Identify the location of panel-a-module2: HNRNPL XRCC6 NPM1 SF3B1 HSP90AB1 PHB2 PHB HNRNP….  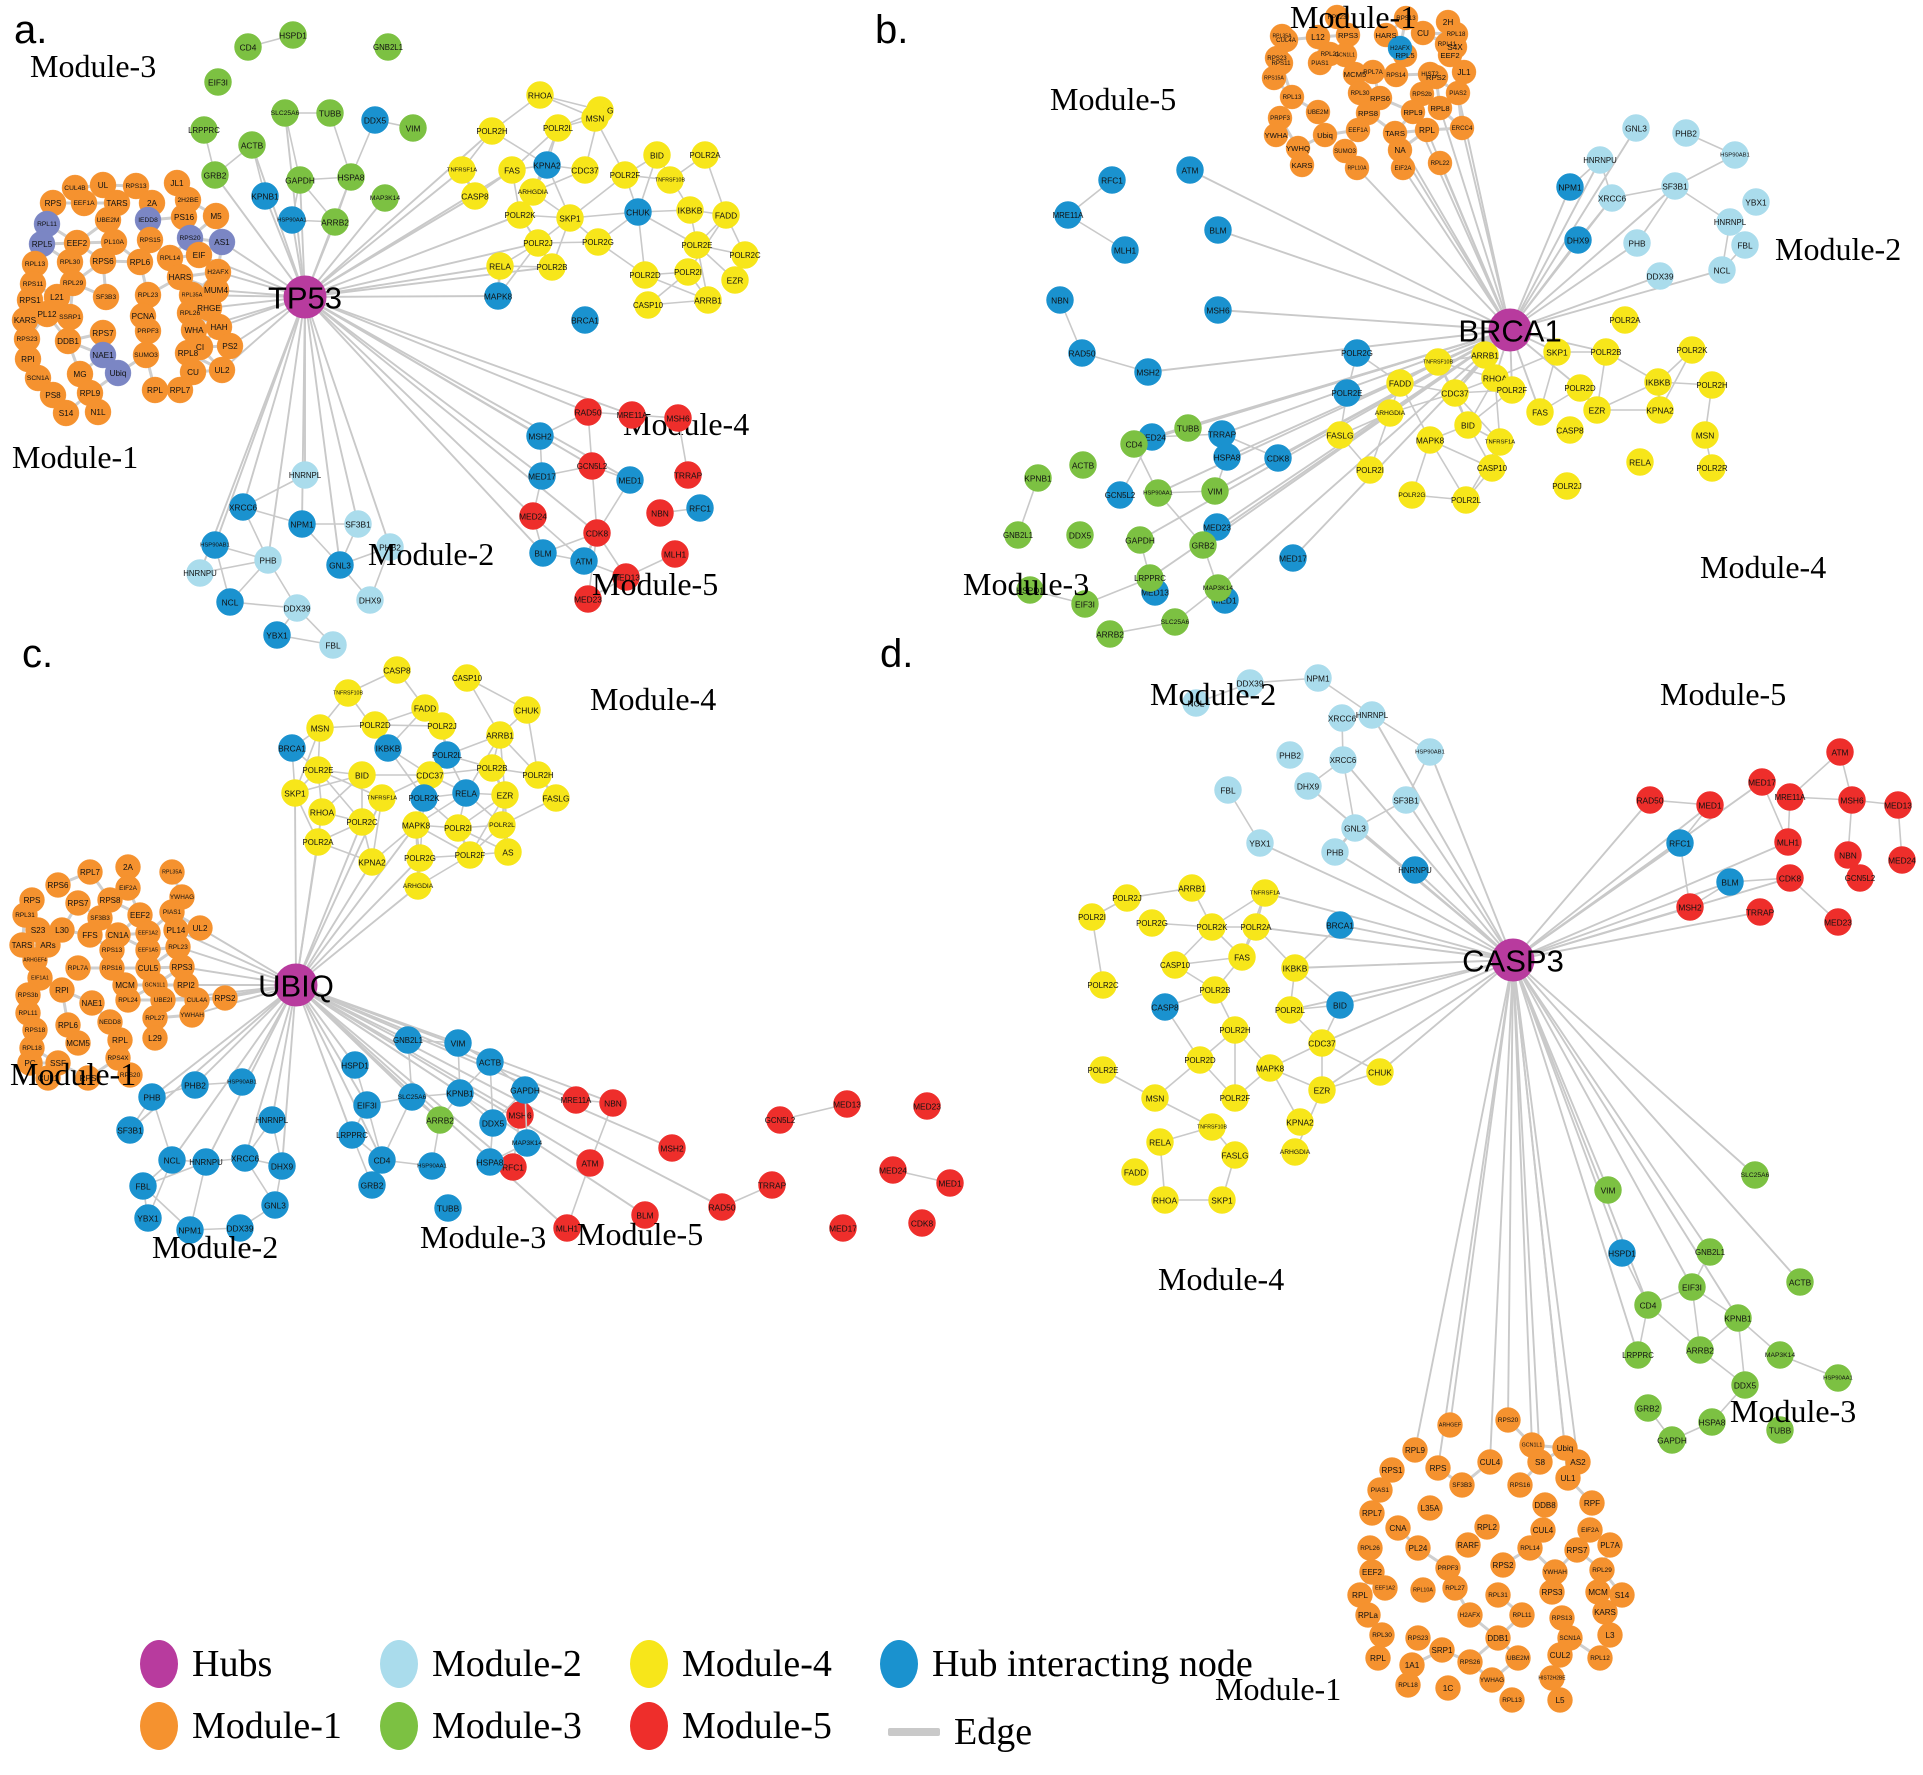
(293, 560).